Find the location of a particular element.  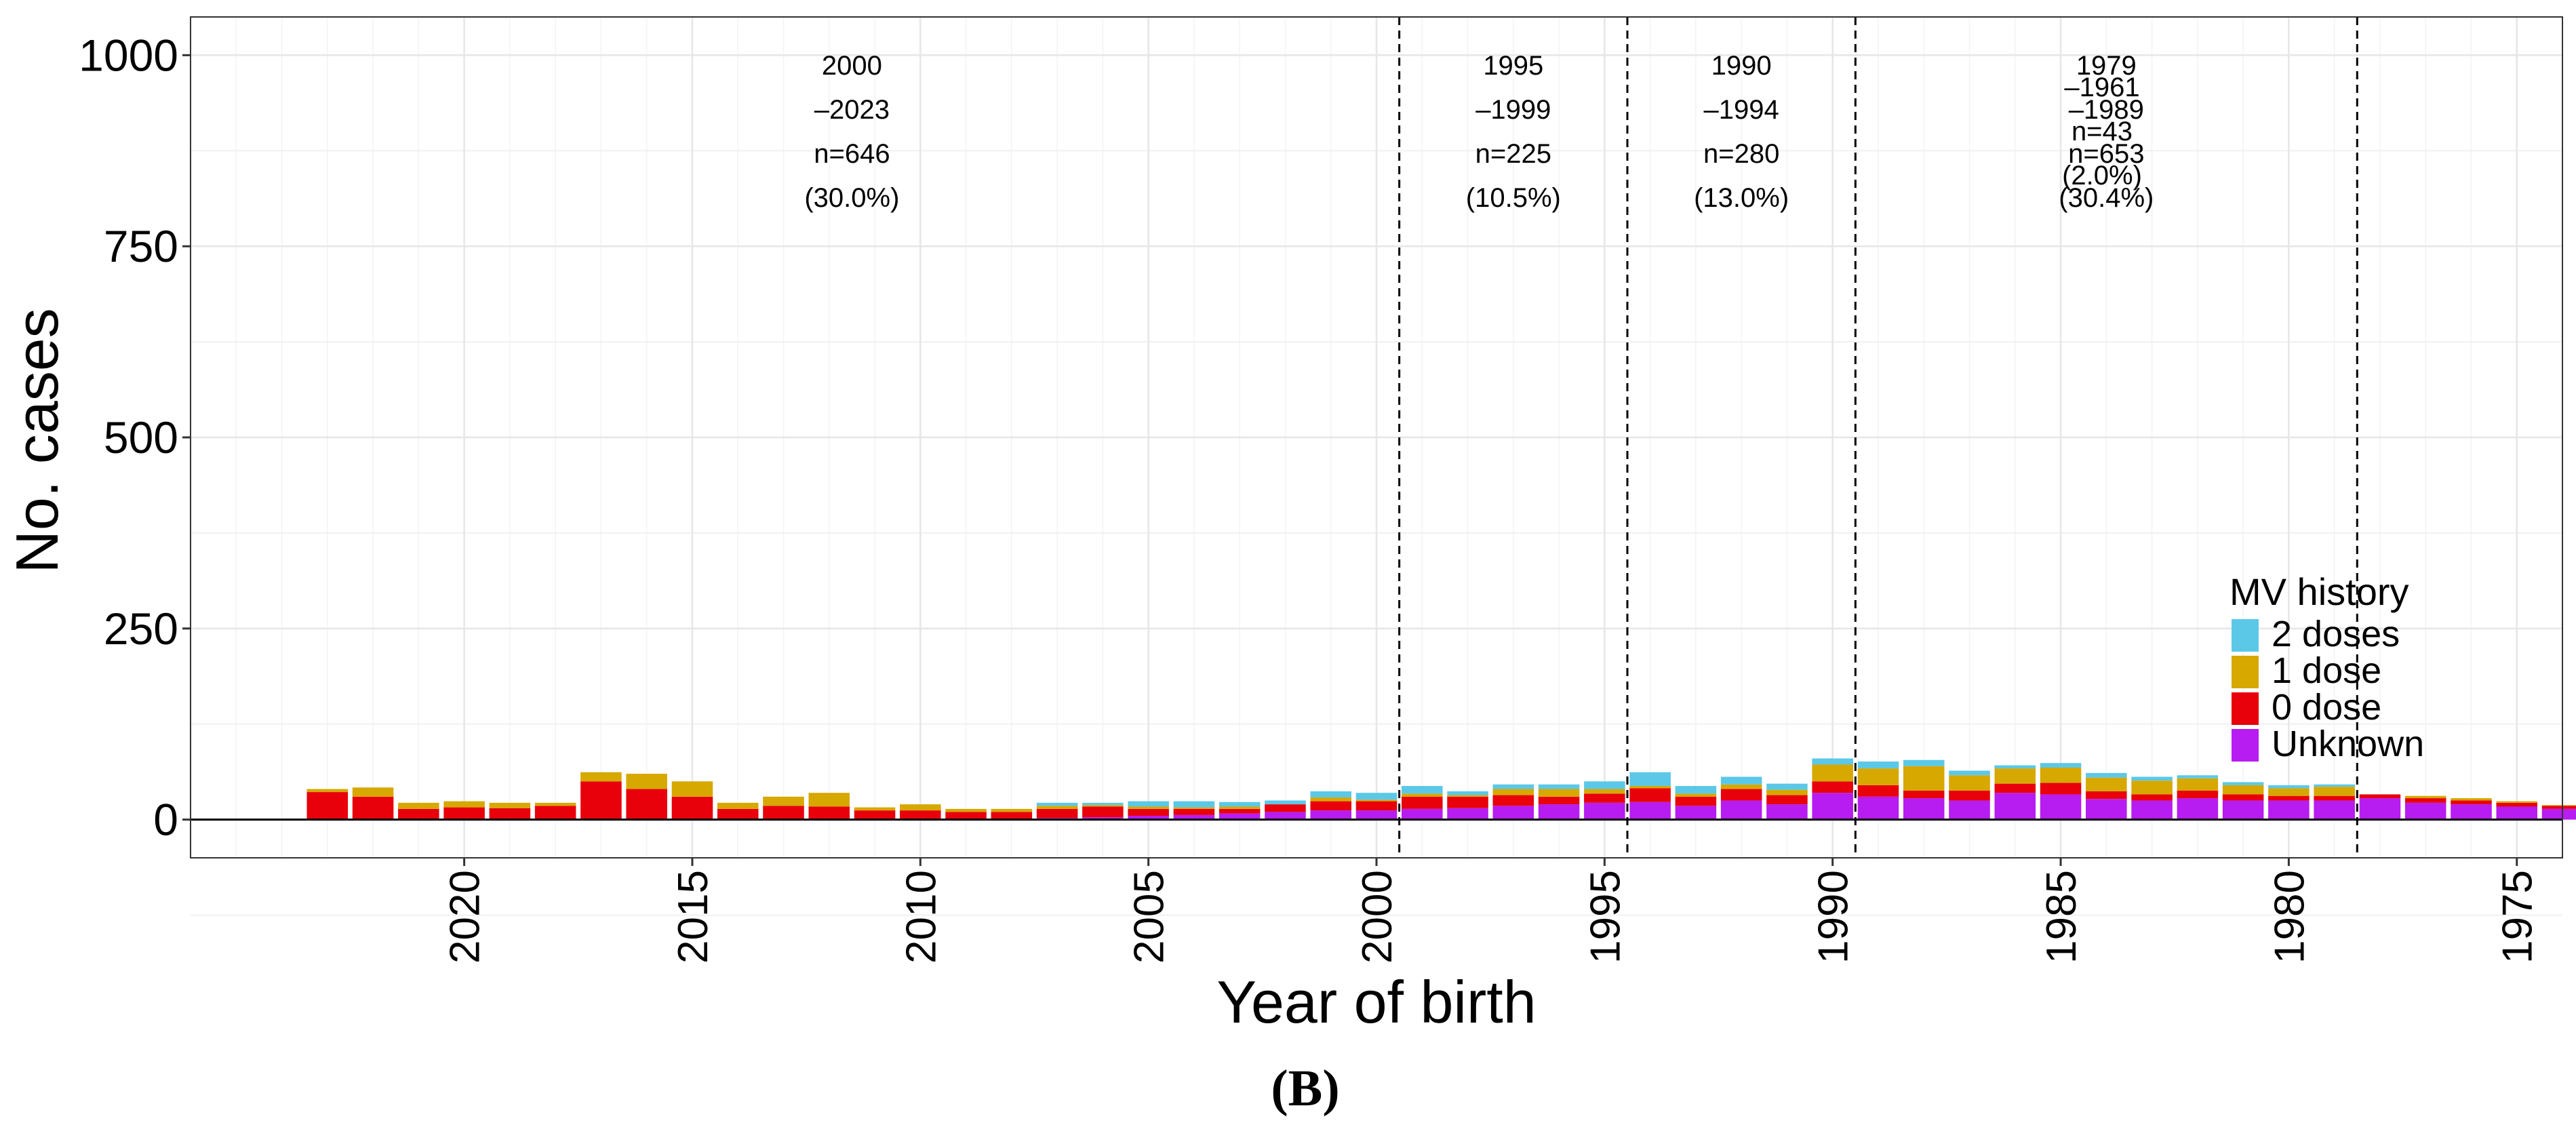

bar-0-dose-1974 is located at coordinates (2558, 807).